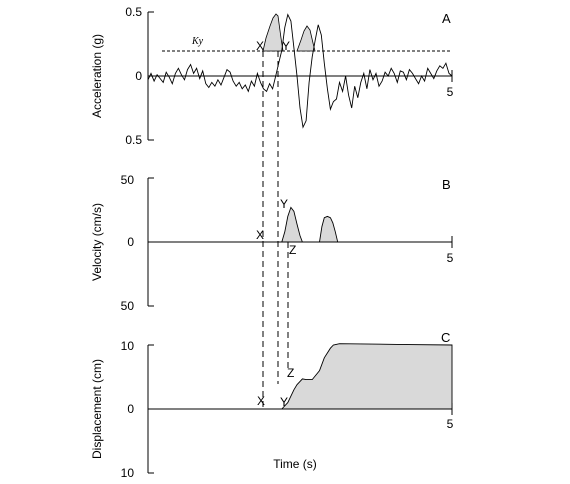 The height and width of the screenshot is (484, 570). I want to click on panel-b-point-z: Z, so click(292, 250).